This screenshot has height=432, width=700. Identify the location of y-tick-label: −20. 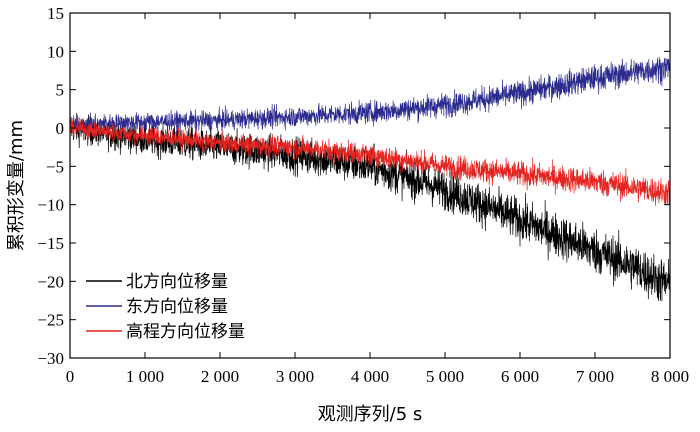
(50, 281).